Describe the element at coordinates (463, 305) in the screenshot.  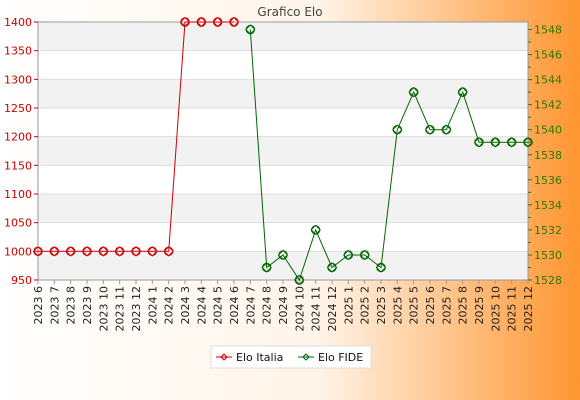
I see `x-tick-label: 2025 8` at that location.